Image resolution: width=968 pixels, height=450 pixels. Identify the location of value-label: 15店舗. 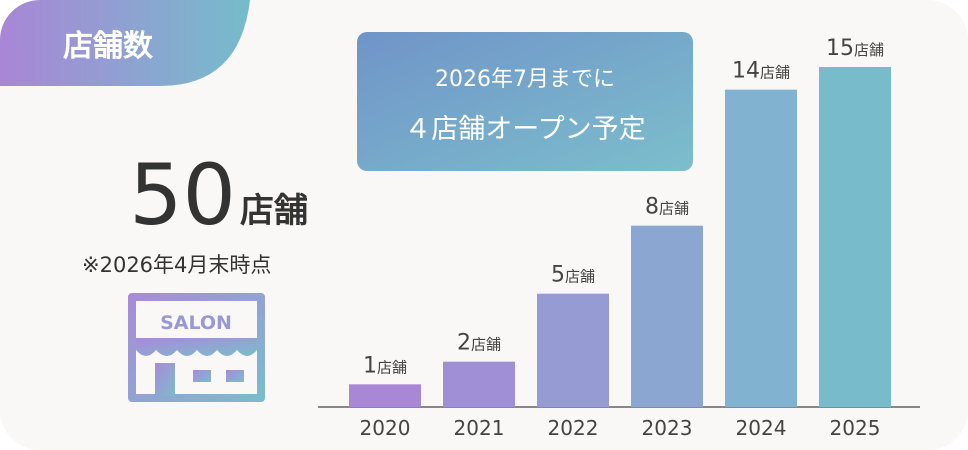
(855, 48).